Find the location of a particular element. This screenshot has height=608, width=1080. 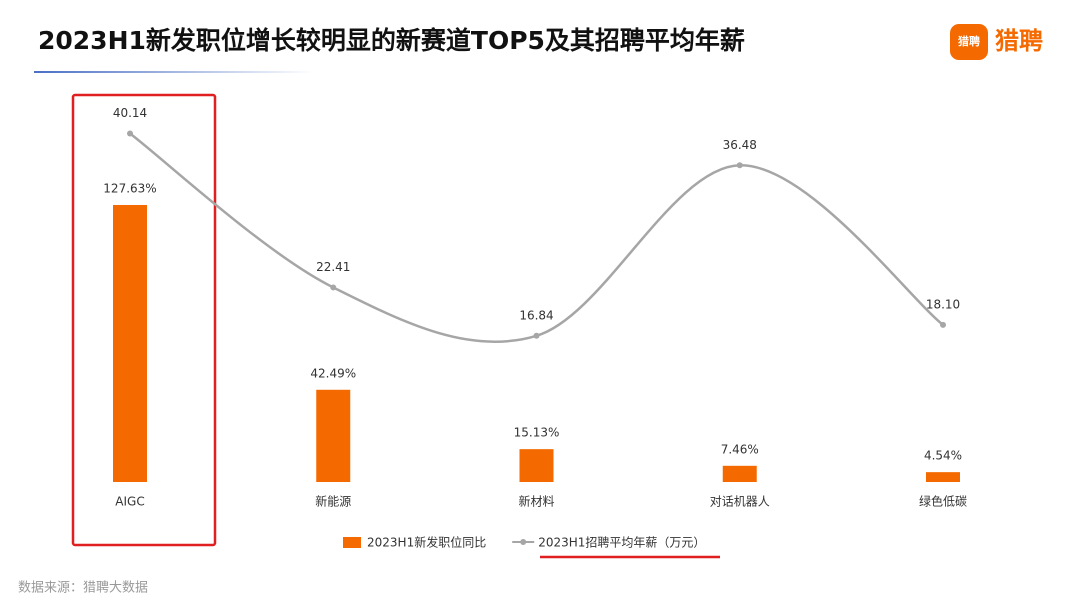

highlight-box is located at coordinates (144, 320).